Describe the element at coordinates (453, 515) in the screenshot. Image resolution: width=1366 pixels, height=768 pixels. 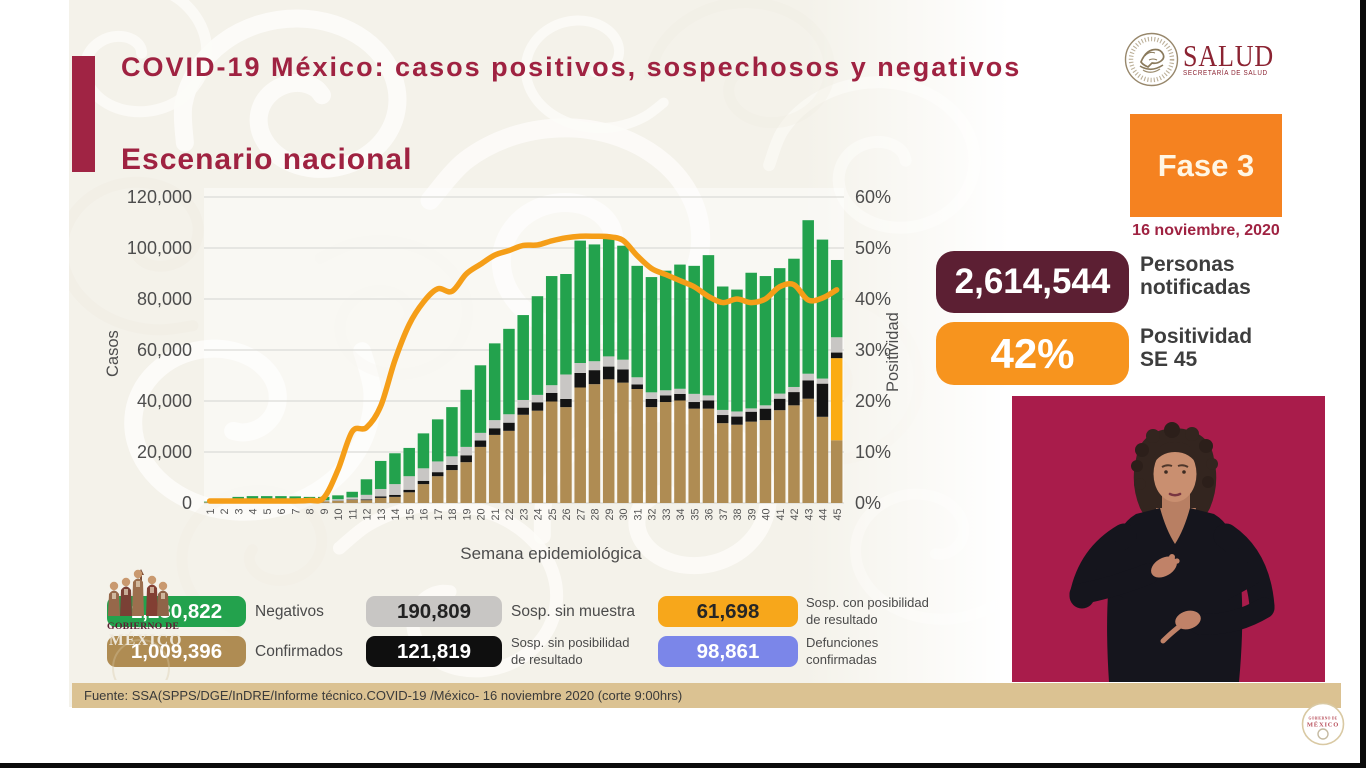
I see `svg-text: 18` at that location.